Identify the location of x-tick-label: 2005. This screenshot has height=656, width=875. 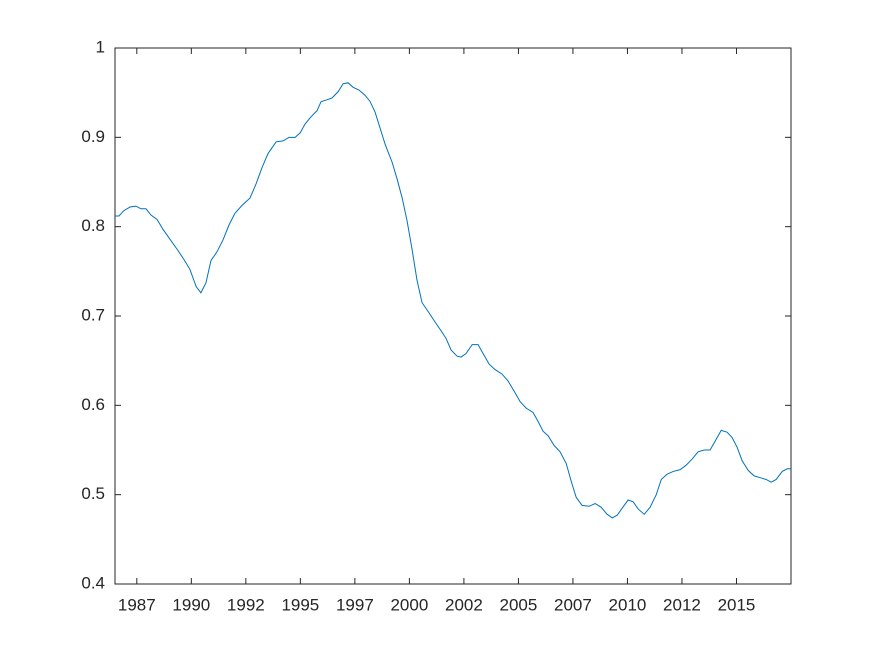
(519, 604).